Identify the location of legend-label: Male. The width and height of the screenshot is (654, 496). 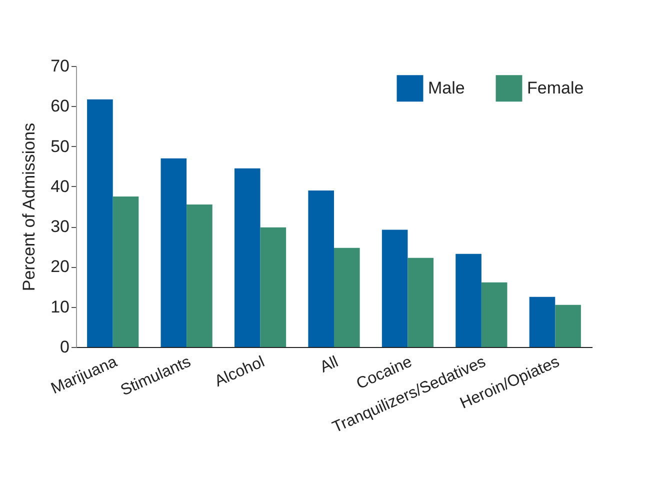
(446, 88).